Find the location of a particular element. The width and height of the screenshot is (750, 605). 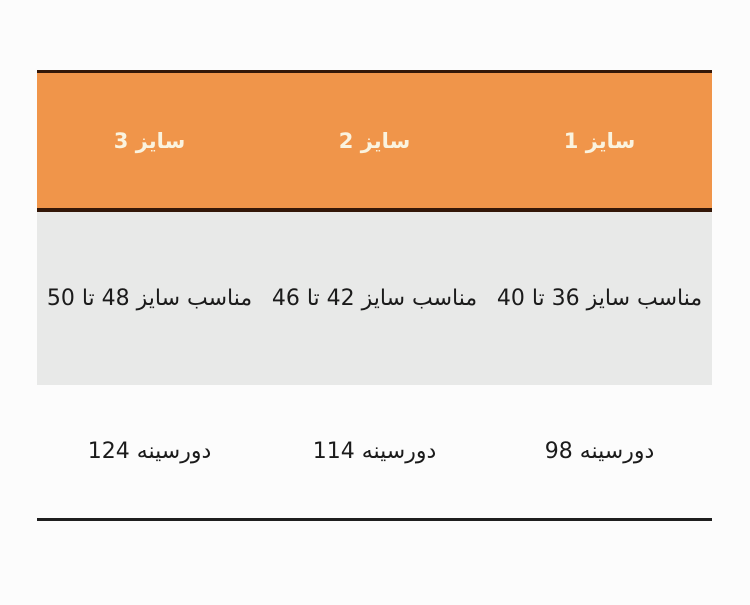

header-cell-size-3: سایز 3 is located at coordinates (149, 140).